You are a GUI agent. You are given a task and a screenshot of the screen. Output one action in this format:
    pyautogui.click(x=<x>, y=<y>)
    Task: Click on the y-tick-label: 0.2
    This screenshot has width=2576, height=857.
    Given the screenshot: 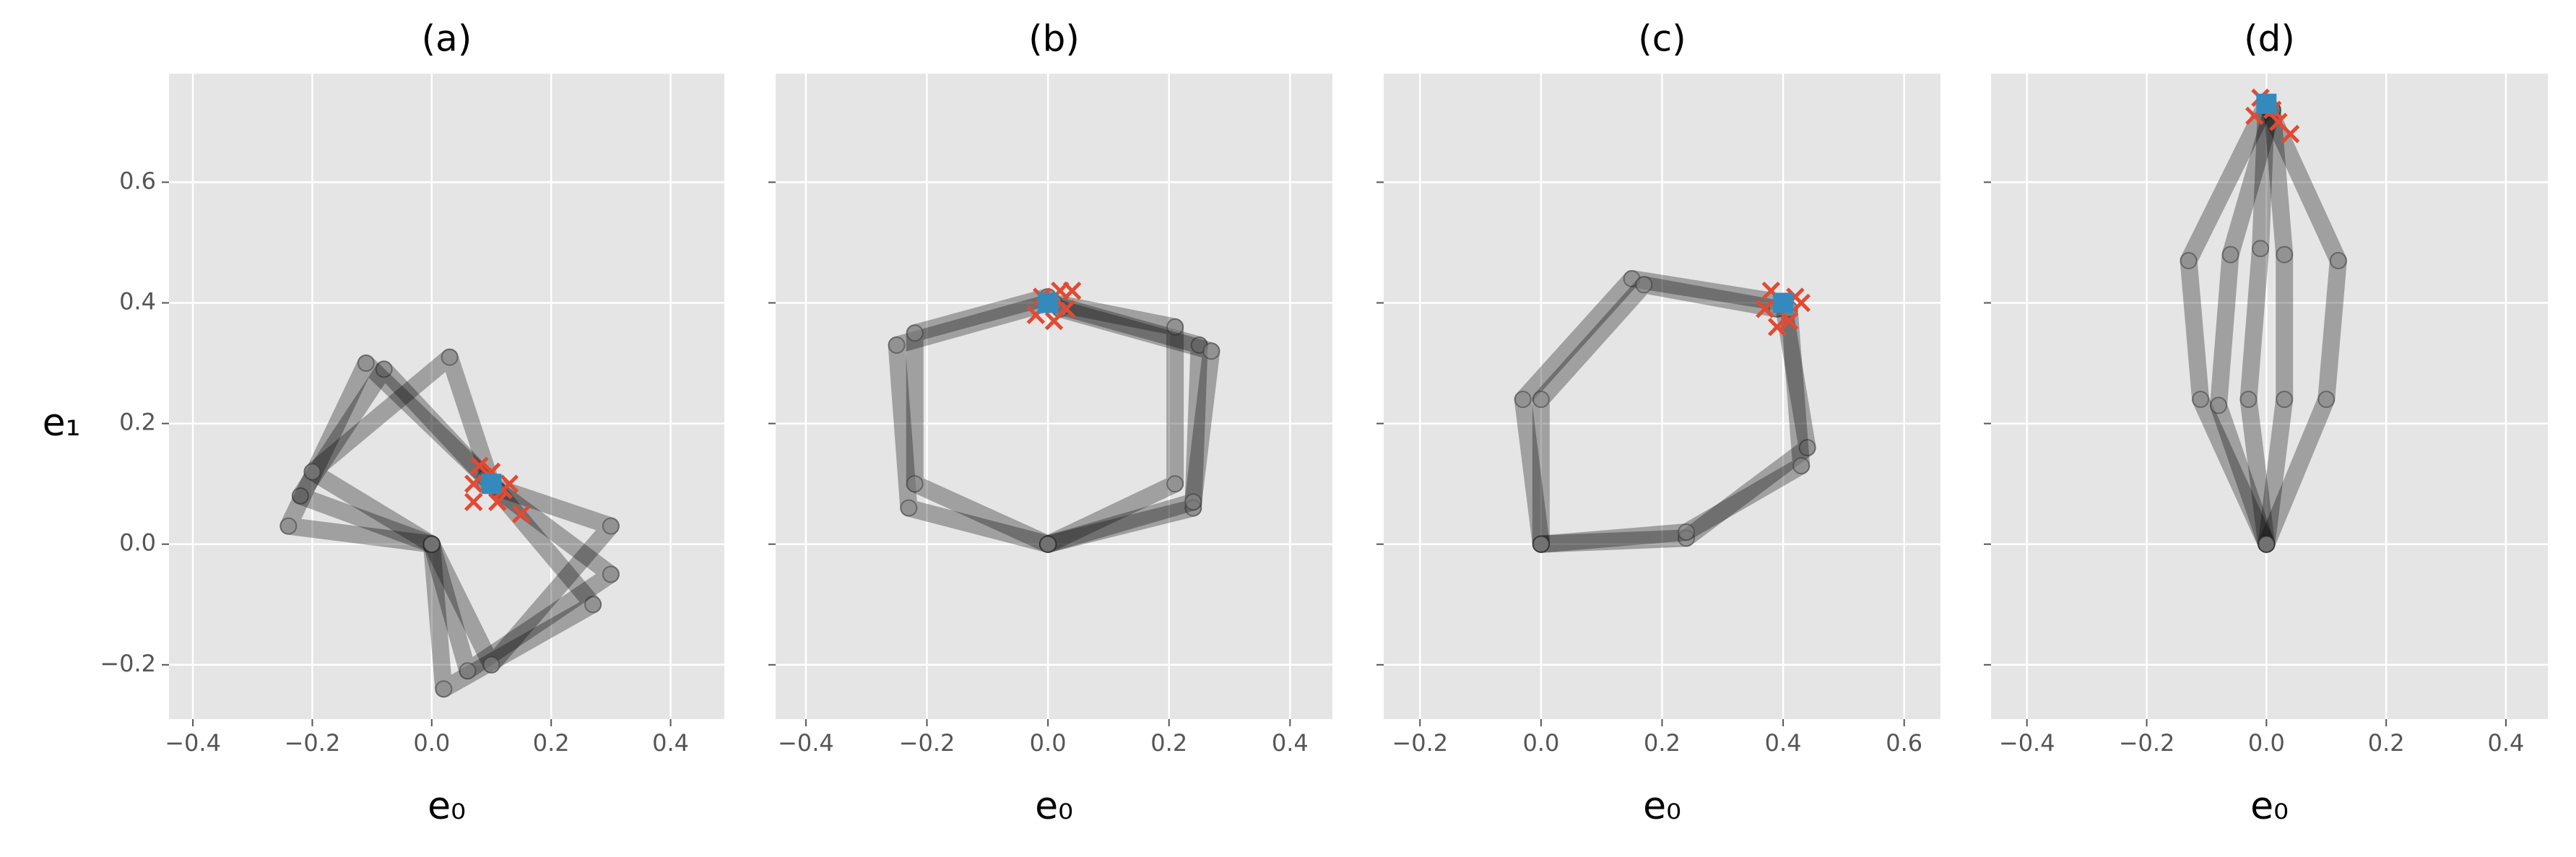 What is the action you would take?
    pyautogui.click(x=137, y=422)
    